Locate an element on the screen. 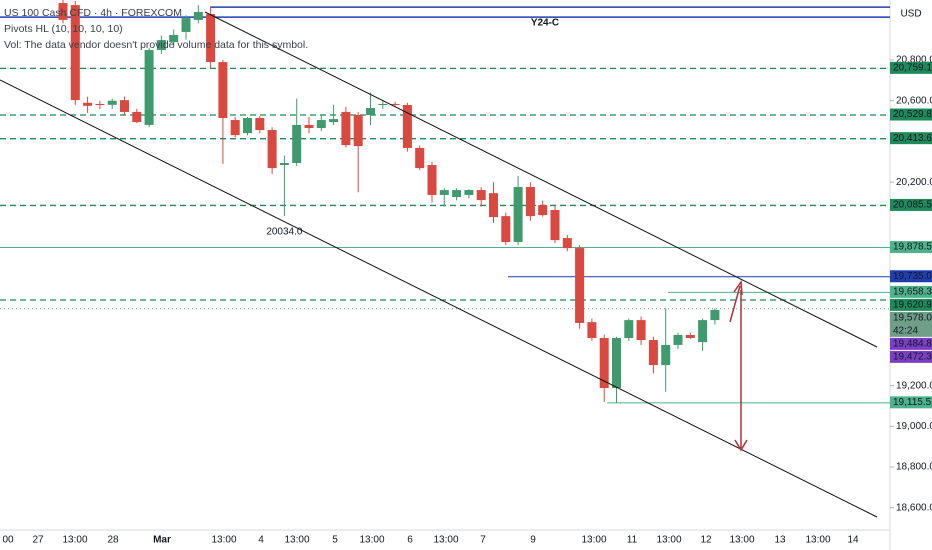 The image size is (932, 550). countdown: 42:24 is located at coordinates (905, 331).